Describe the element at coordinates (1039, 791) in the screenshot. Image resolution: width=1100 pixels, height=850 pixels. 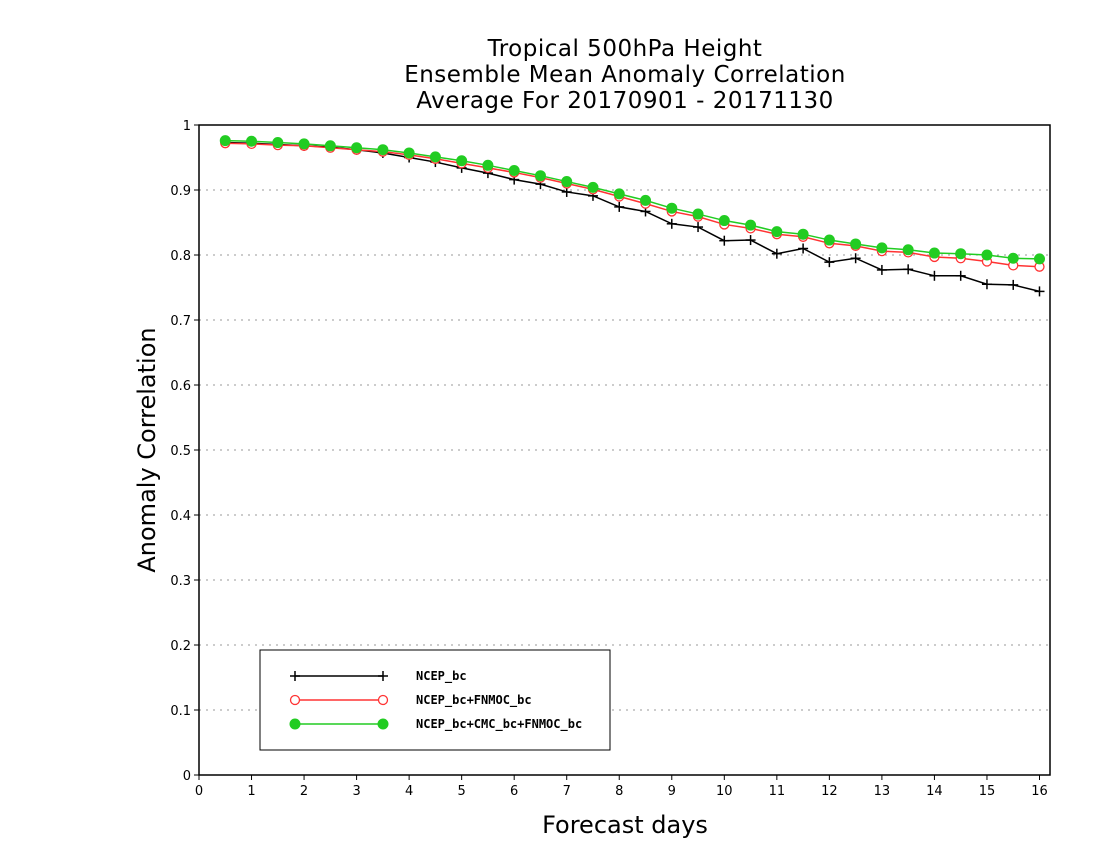
I see `x-tick-label: 16` at that location.